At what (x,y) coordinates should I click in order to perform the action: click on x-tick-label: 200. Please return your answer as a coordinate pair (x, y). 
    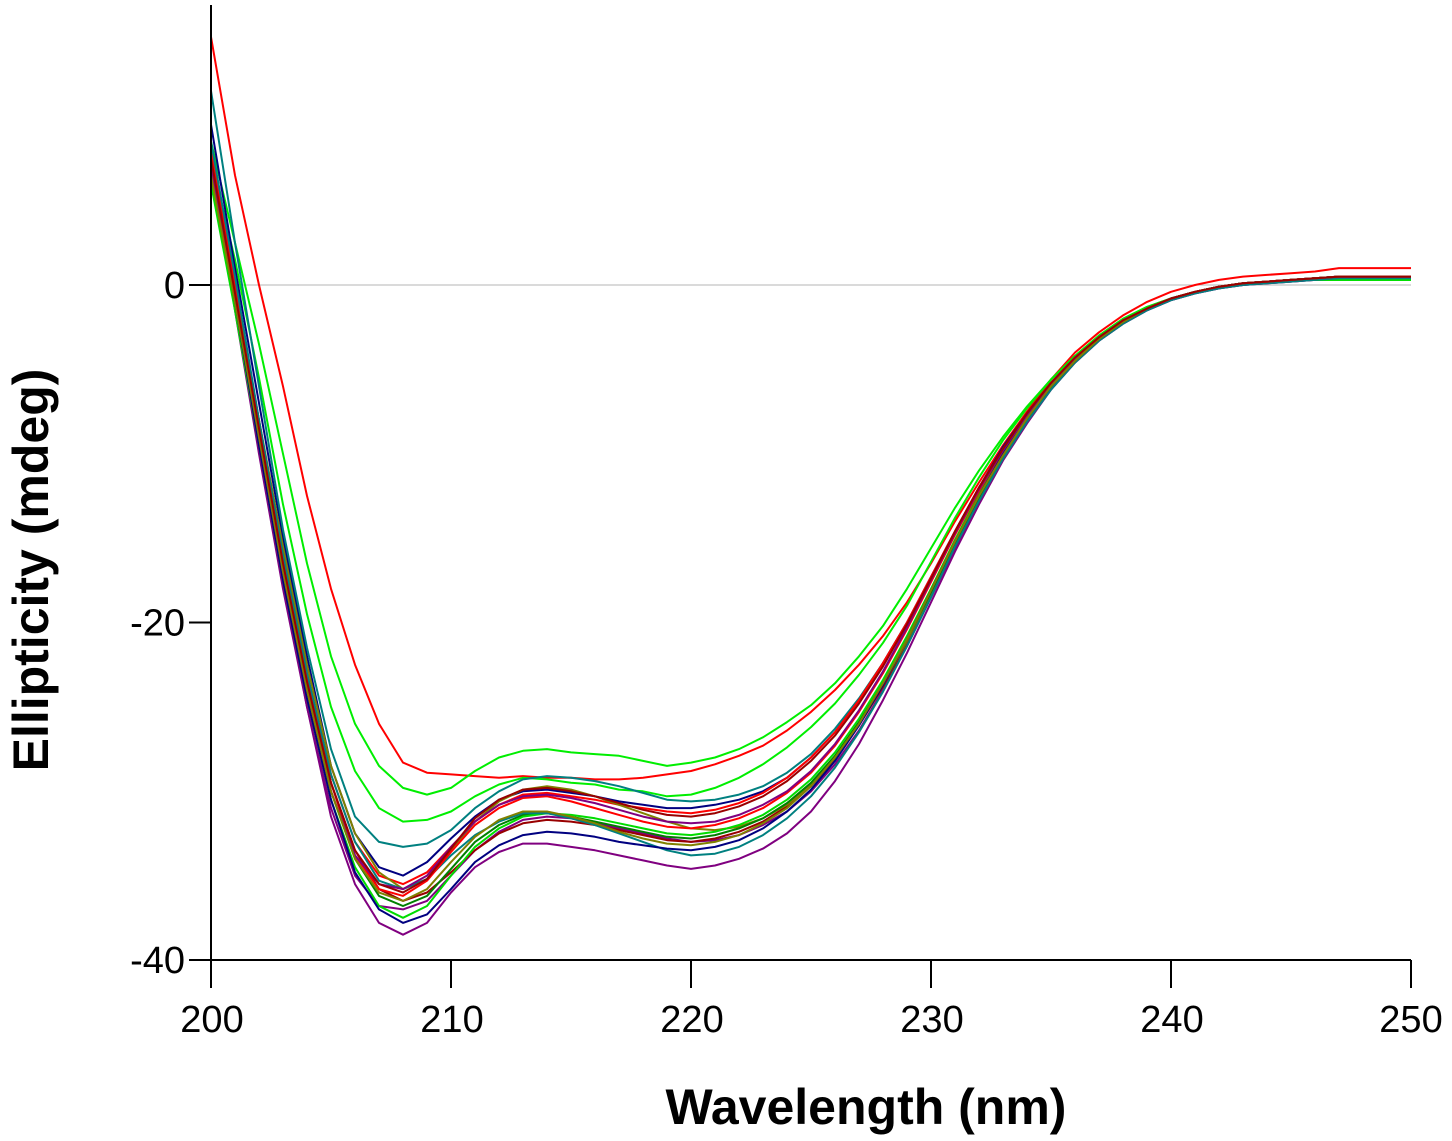
    Looking at the image, I should click on (211, 1020).